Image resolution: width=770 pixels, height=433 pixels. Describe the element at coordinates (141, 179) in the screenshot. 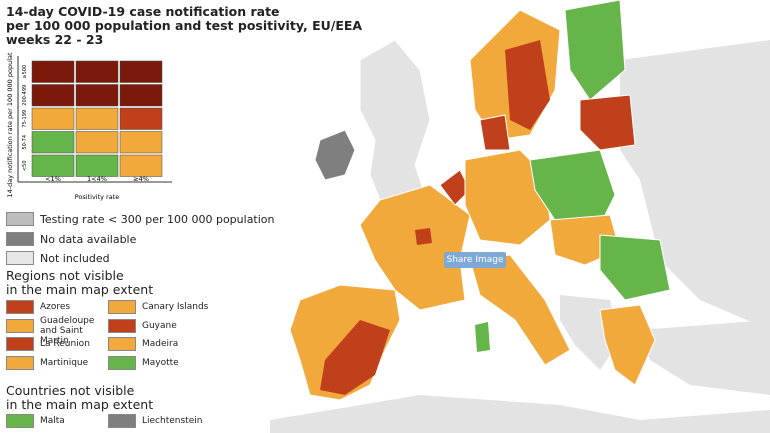

I see `column-label: ≥4%` at that location.